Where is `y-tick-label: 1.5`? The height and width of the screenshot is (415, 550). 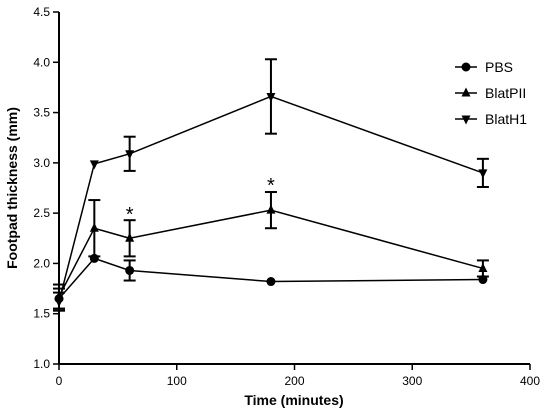
y-tick-label: 1.5 is located at coordinates (41, 314).